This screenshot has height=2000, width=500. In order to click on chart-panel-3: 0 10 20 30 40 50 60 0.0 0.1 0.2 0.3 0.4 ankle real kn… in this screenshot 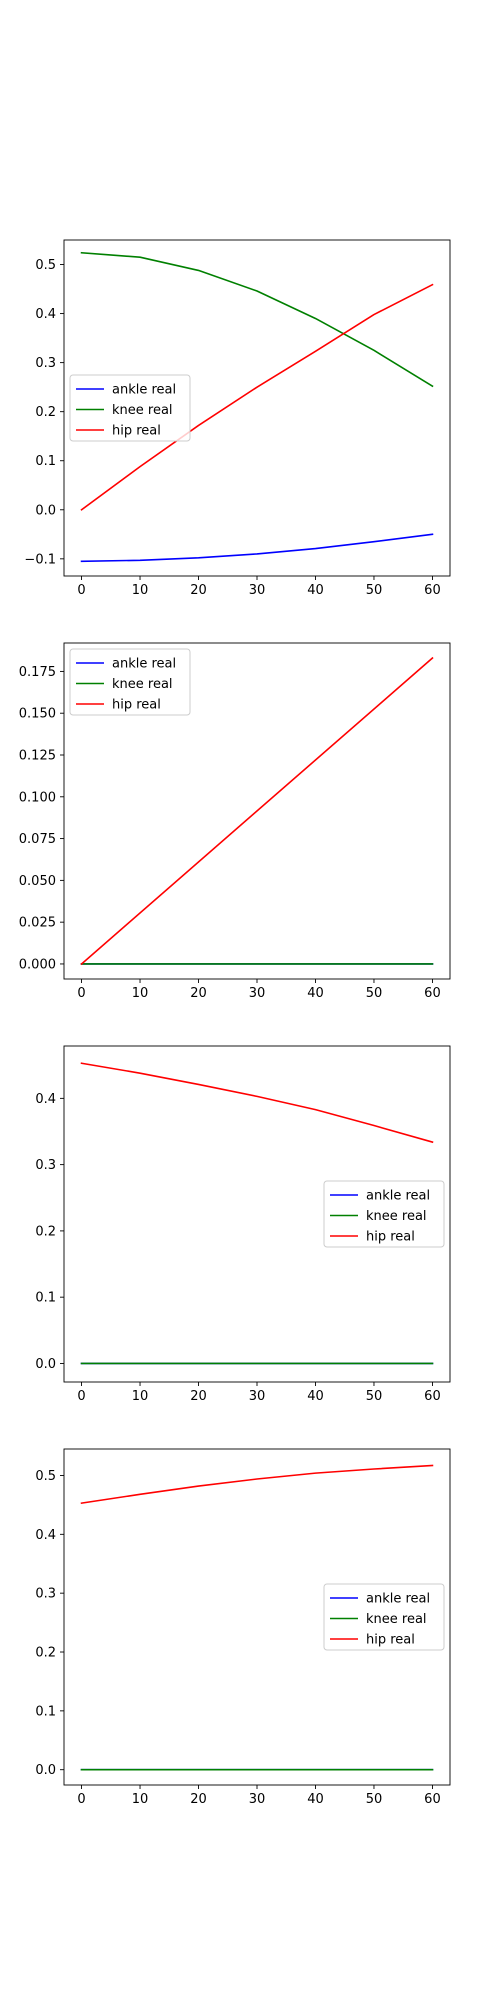, I will do `click(243, 1224)`.